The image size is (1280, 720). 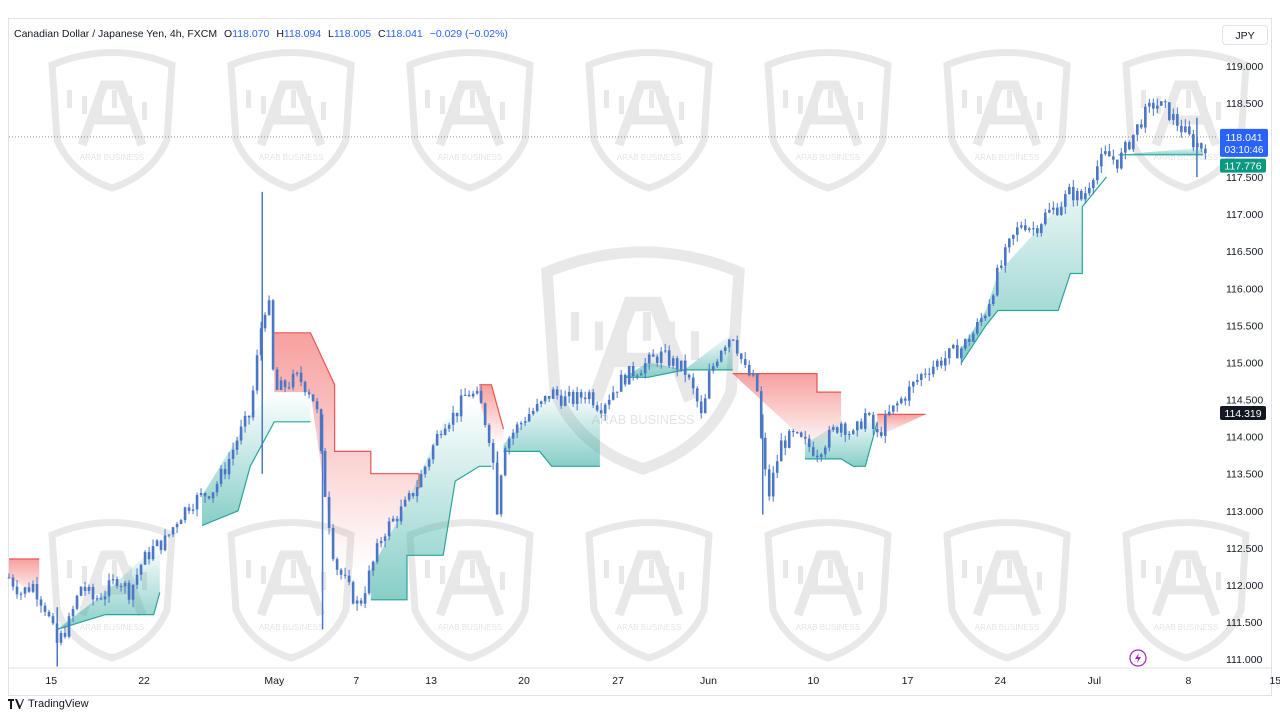 I want to click on lightning-icon, so click(x=1138, y=658).